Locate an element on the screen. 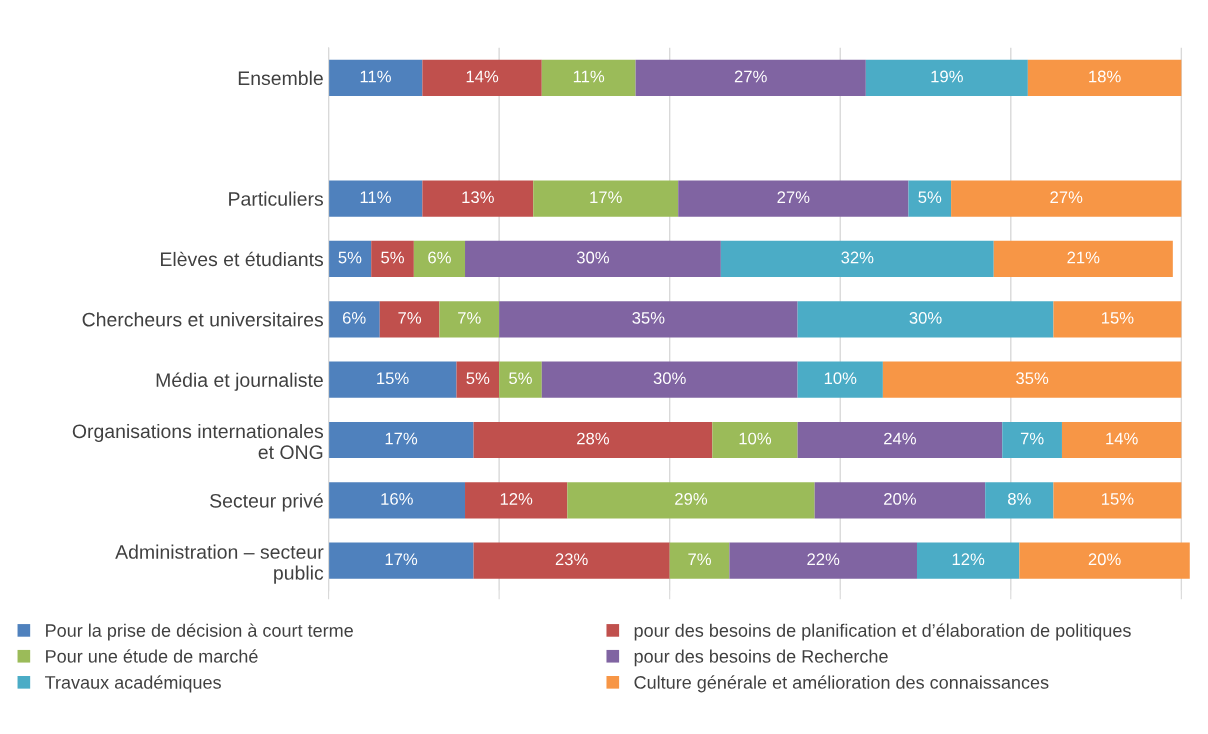  data-label: 29% is located at coordinates (691, 499).